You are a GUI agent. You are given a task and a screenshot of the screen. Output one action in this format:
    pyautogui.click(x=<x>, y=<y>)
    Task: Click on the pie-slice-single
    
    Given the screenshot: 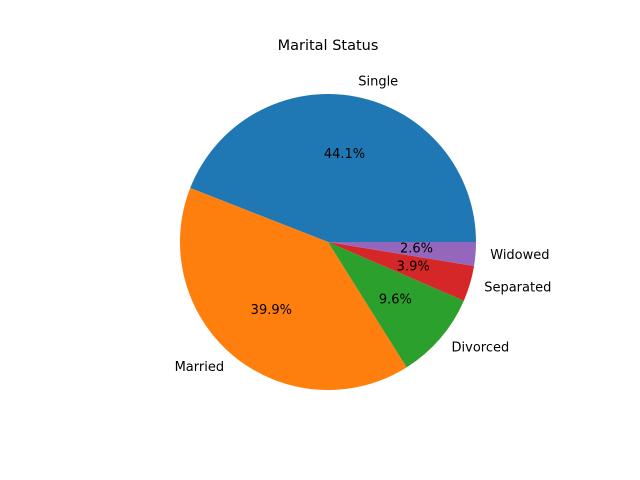 What is the action you would take?
    pyautogui.click(x=333, y=167)
    